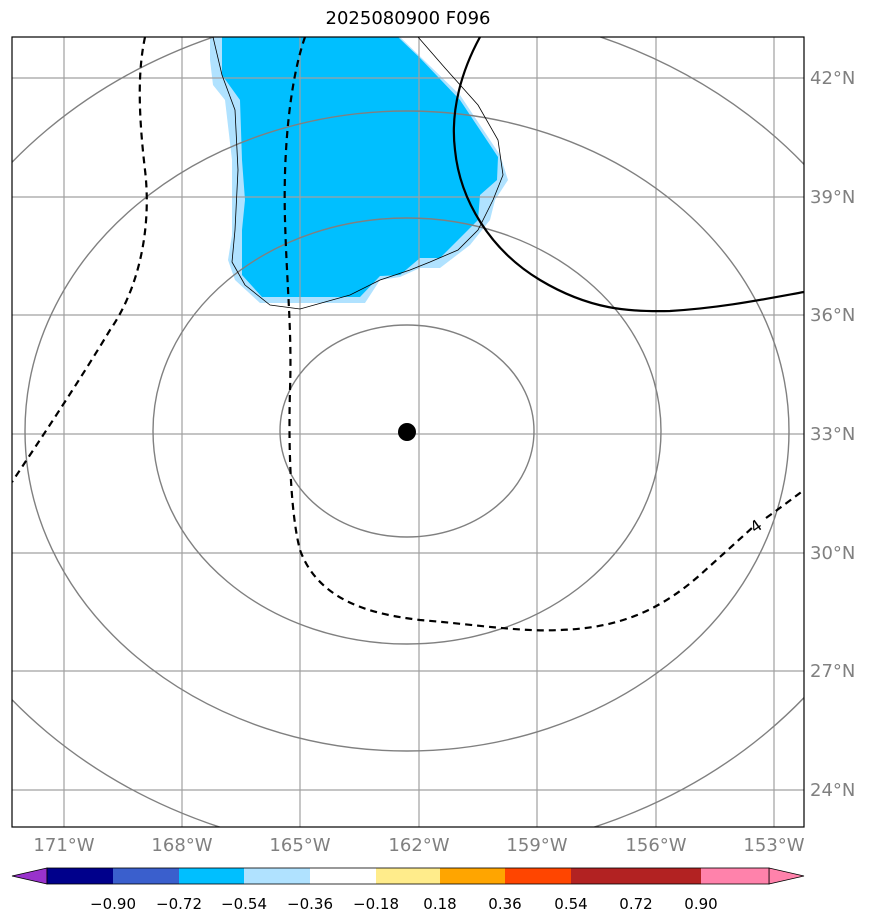  I want to click on colorbar-extend-left, so click(29, 876).